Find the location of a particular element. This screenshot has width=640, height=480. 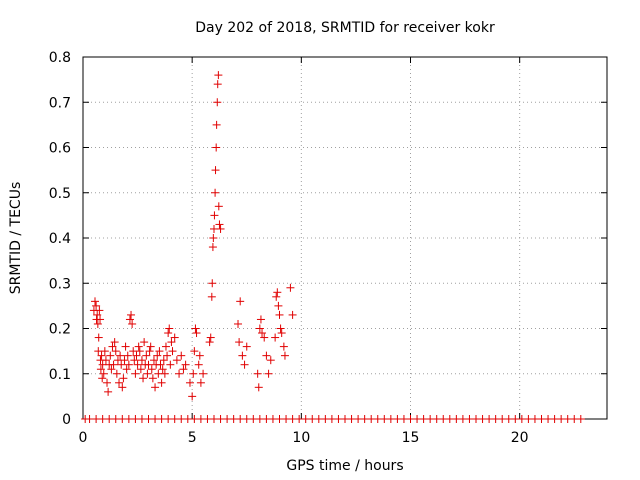

y-tick-label: 0.8 is located at coordinates (60, 58).